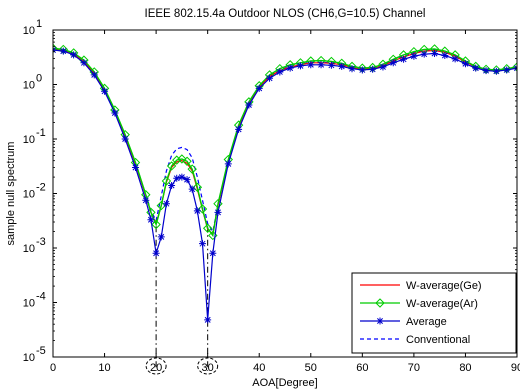  I want to click on y-tick-exponent: -3, so click(41, 242).